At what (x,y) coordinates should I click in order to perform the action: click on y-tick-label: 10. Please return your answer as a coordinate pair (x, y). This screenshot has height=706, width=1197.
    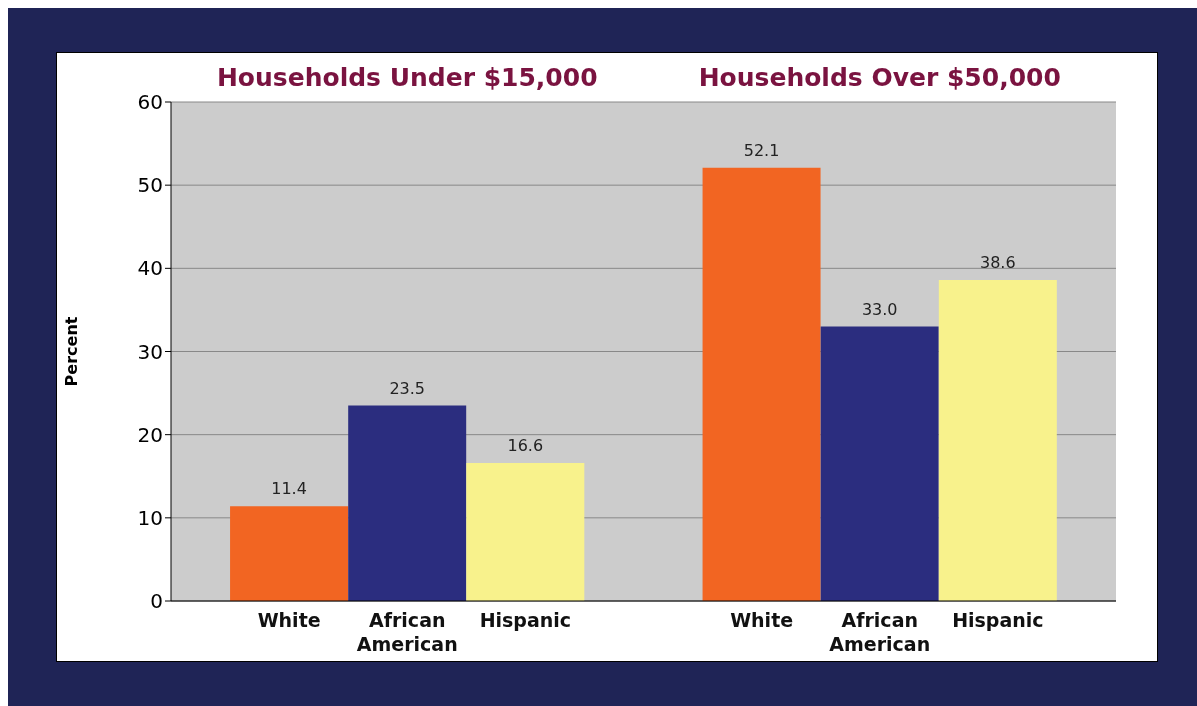
    Looking at the image, I should click on (150, 517).